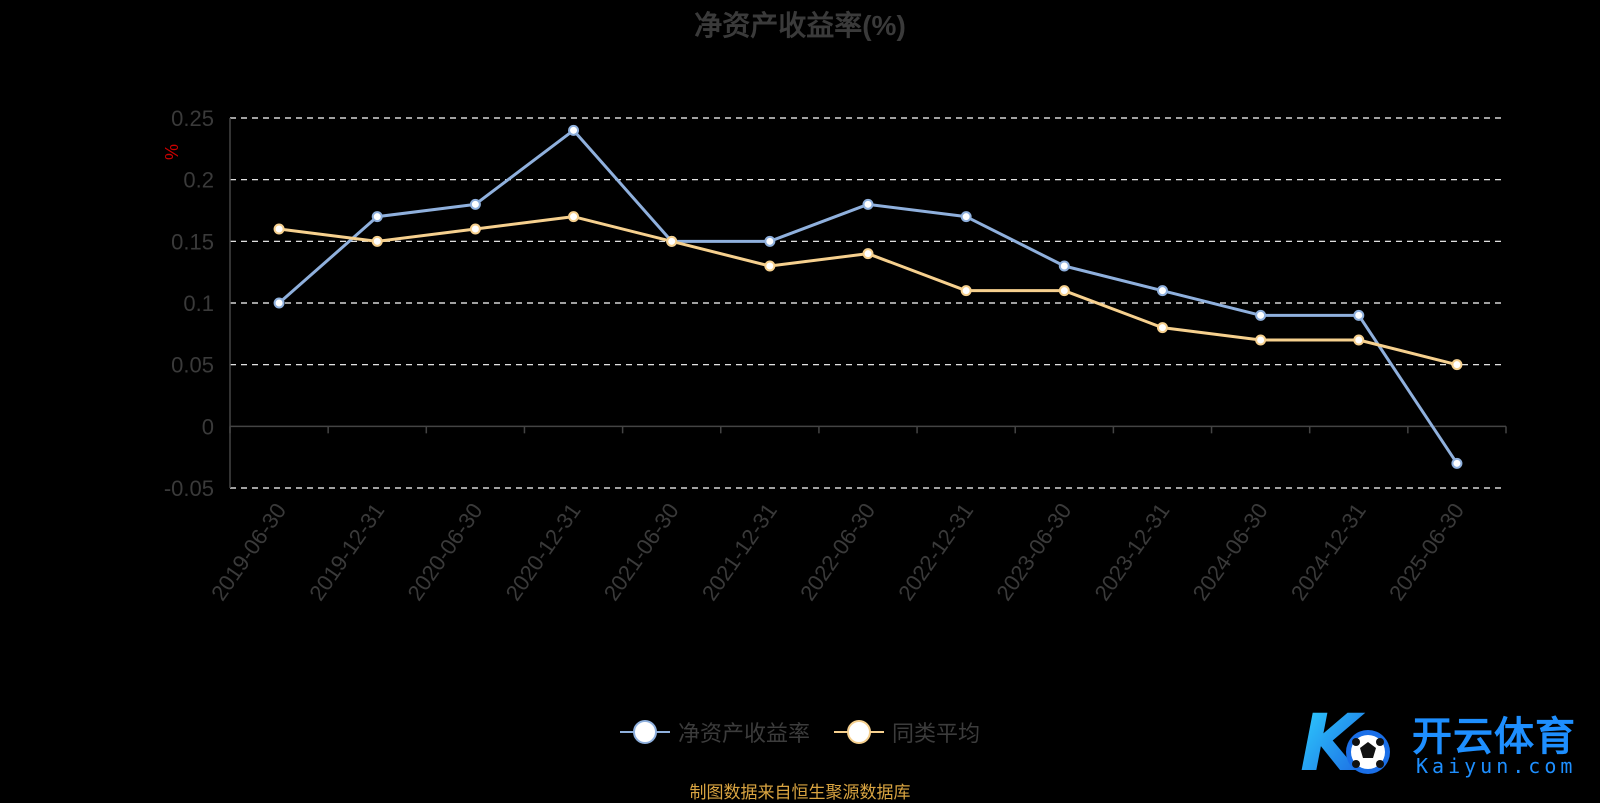 Image resolution: width=1600 pixels, height=803 pixels. I want to click on legend-item-series-2: 同类平均, so click(907, 732).